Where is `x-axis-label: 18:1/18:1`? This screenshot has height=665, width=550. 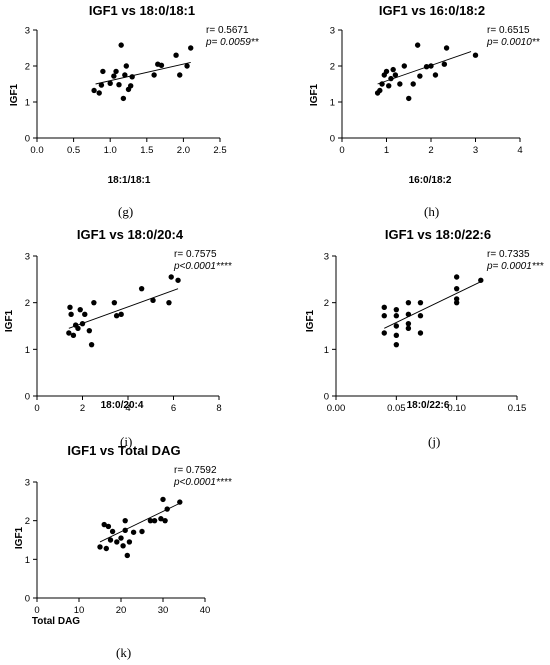
x-axis-label: 18:1/18:1 is located at coordinates (129, 180).